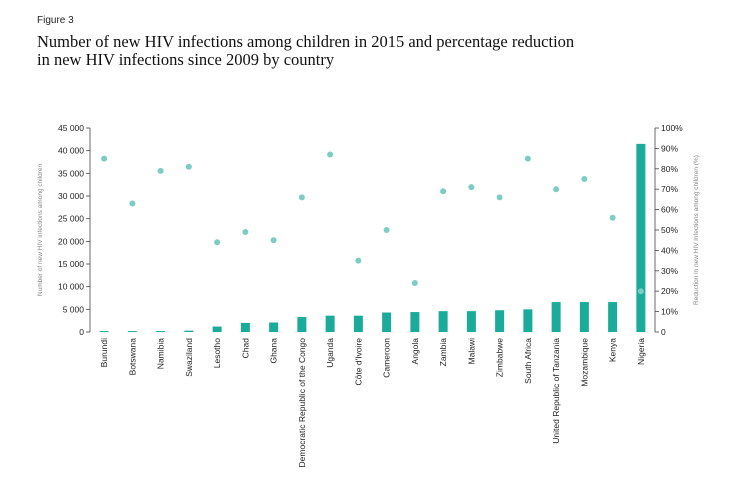 The image size is (743, 495). I want to click on category-label: South Africa, so click(528, 361).